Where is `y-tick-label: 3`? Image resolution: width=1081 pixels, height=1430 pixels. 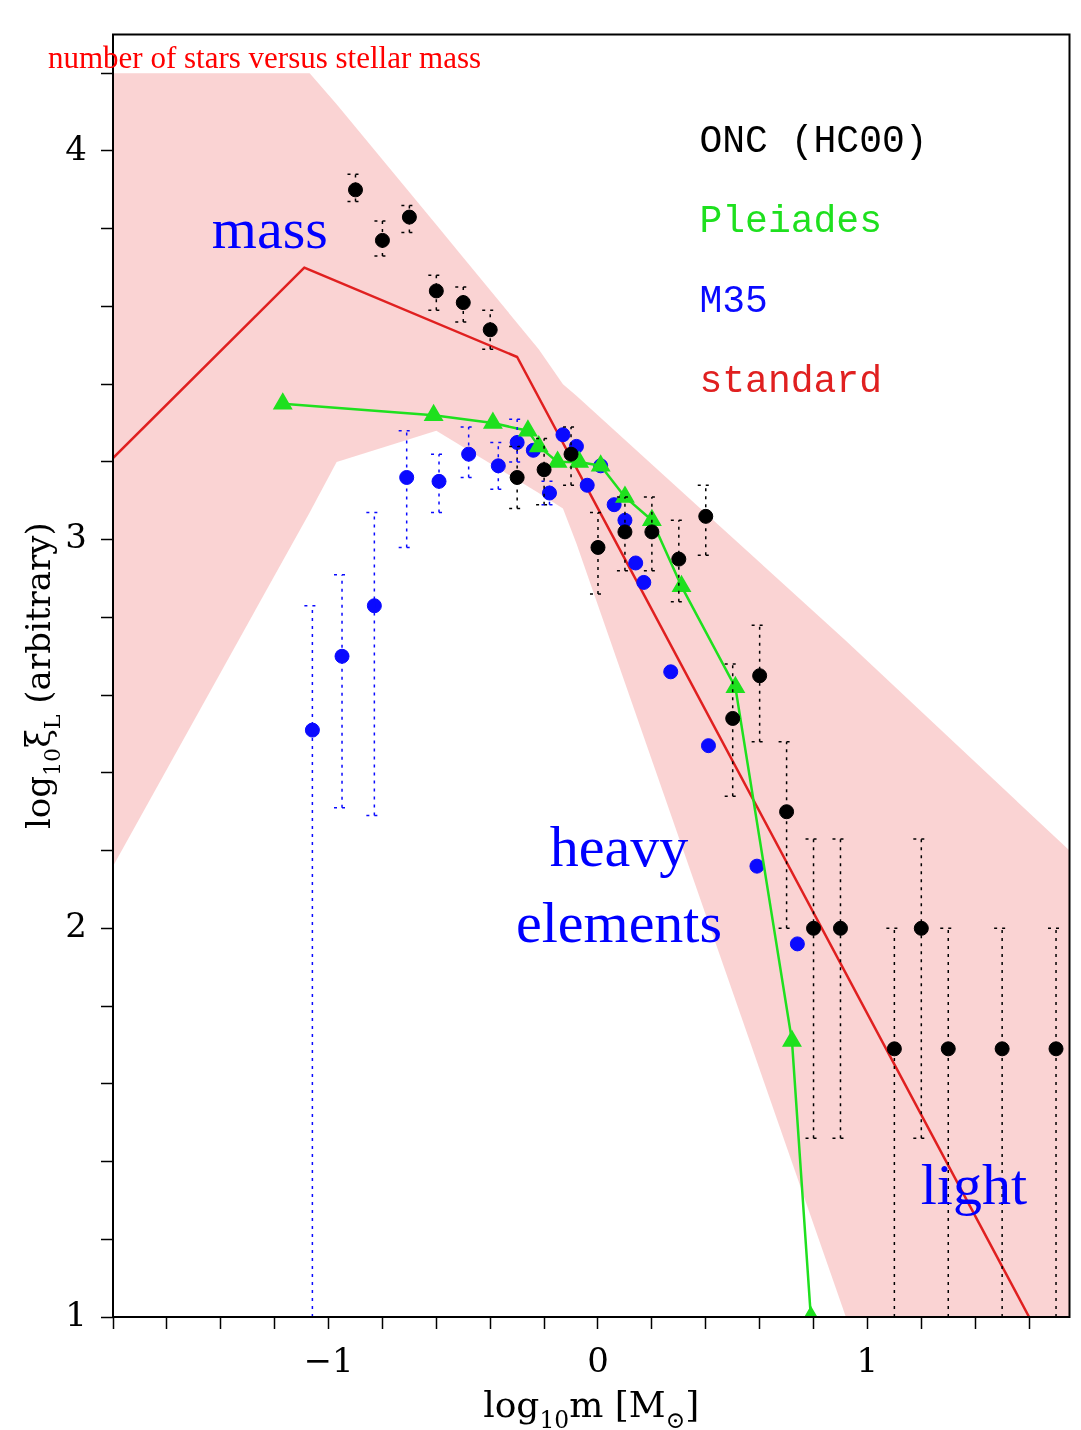 y-tick-label: 3 is located at coordinates (76, 536).